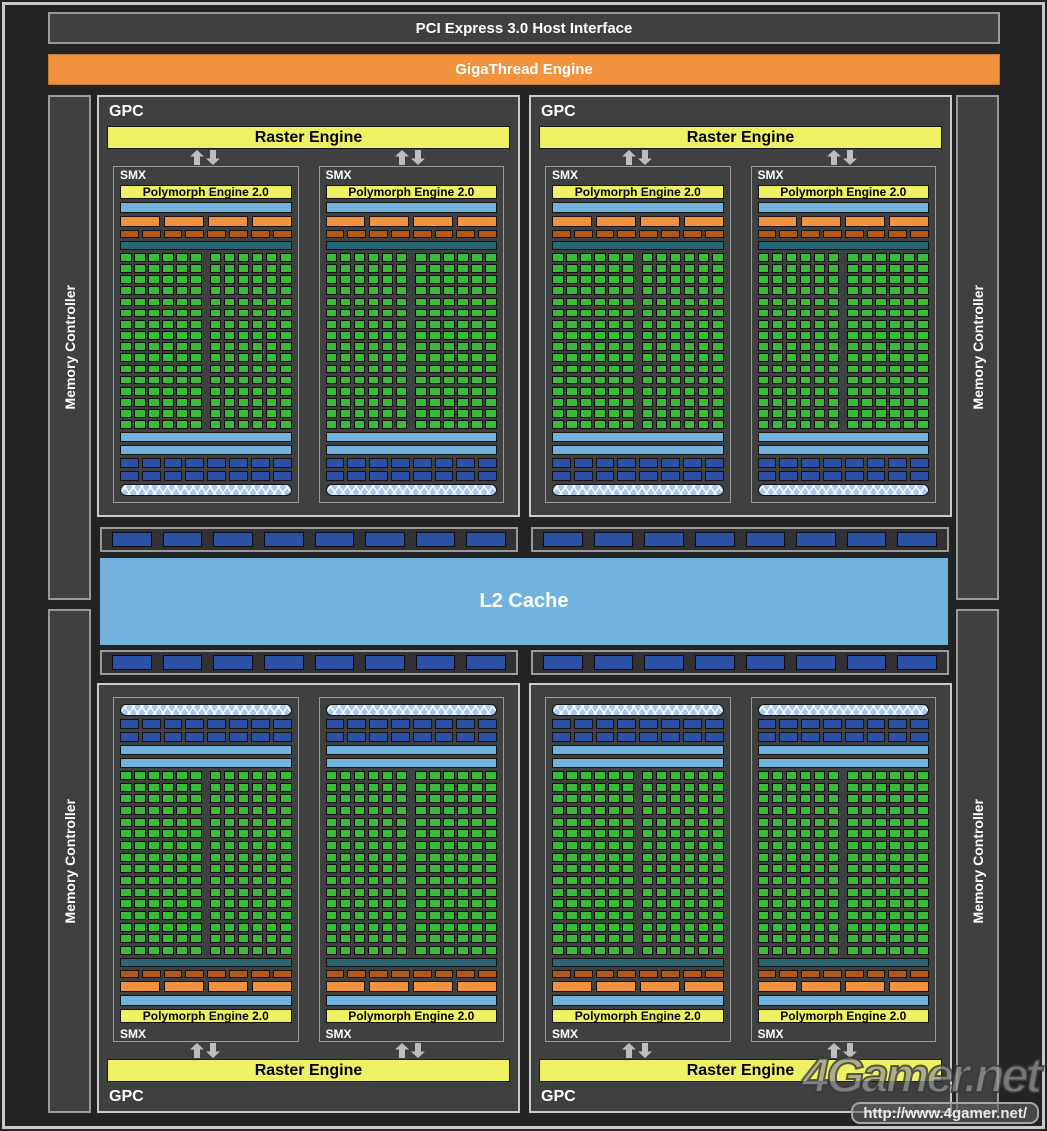 The width and height of the screenshot is (1047, 1131). I want to click on uniform-cache-bar, so click(411, 750).